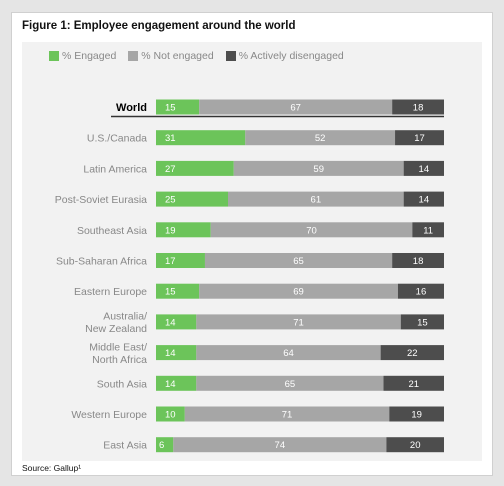 The image size is (504, 486). What do you see at coordinates (177, 56) in the screenshot?
I see `legend-label-not-engaged: % Not engaged` at bounding box center [177, 56].